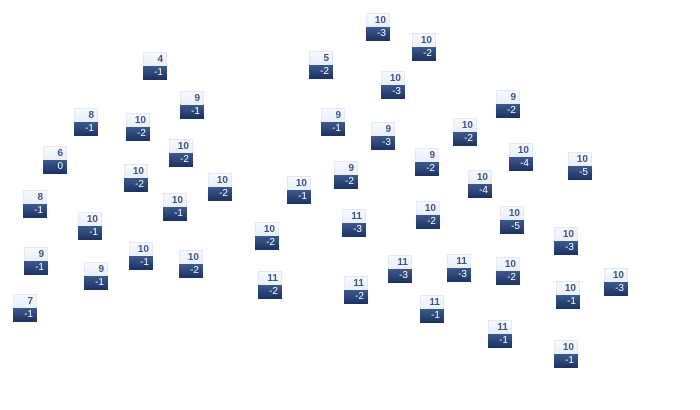 Image resolution: width=700 pixels, height=410 pixels. Describe the element at coordinates (25, 301) in the screenshot. I see `node-top-value: 7` at that location.